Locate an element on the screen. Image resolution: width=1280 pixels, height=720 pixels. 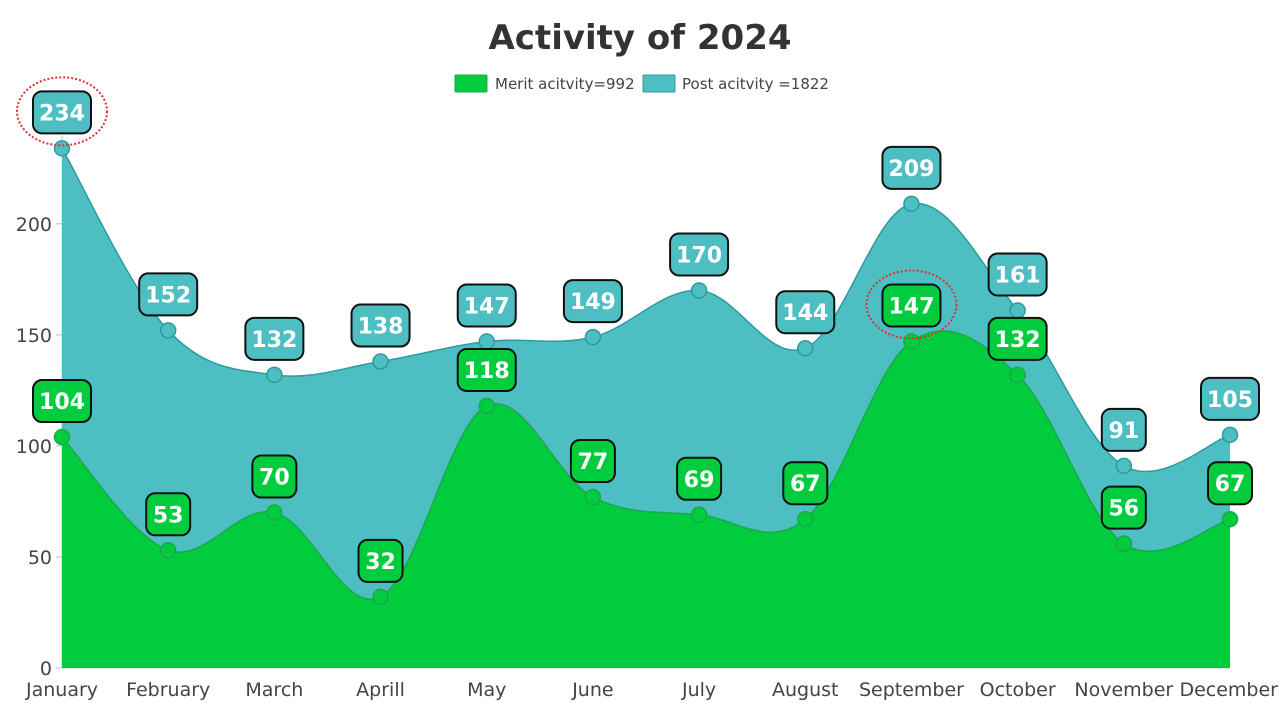
data-label: 234 is located at coordinates (62, 112).